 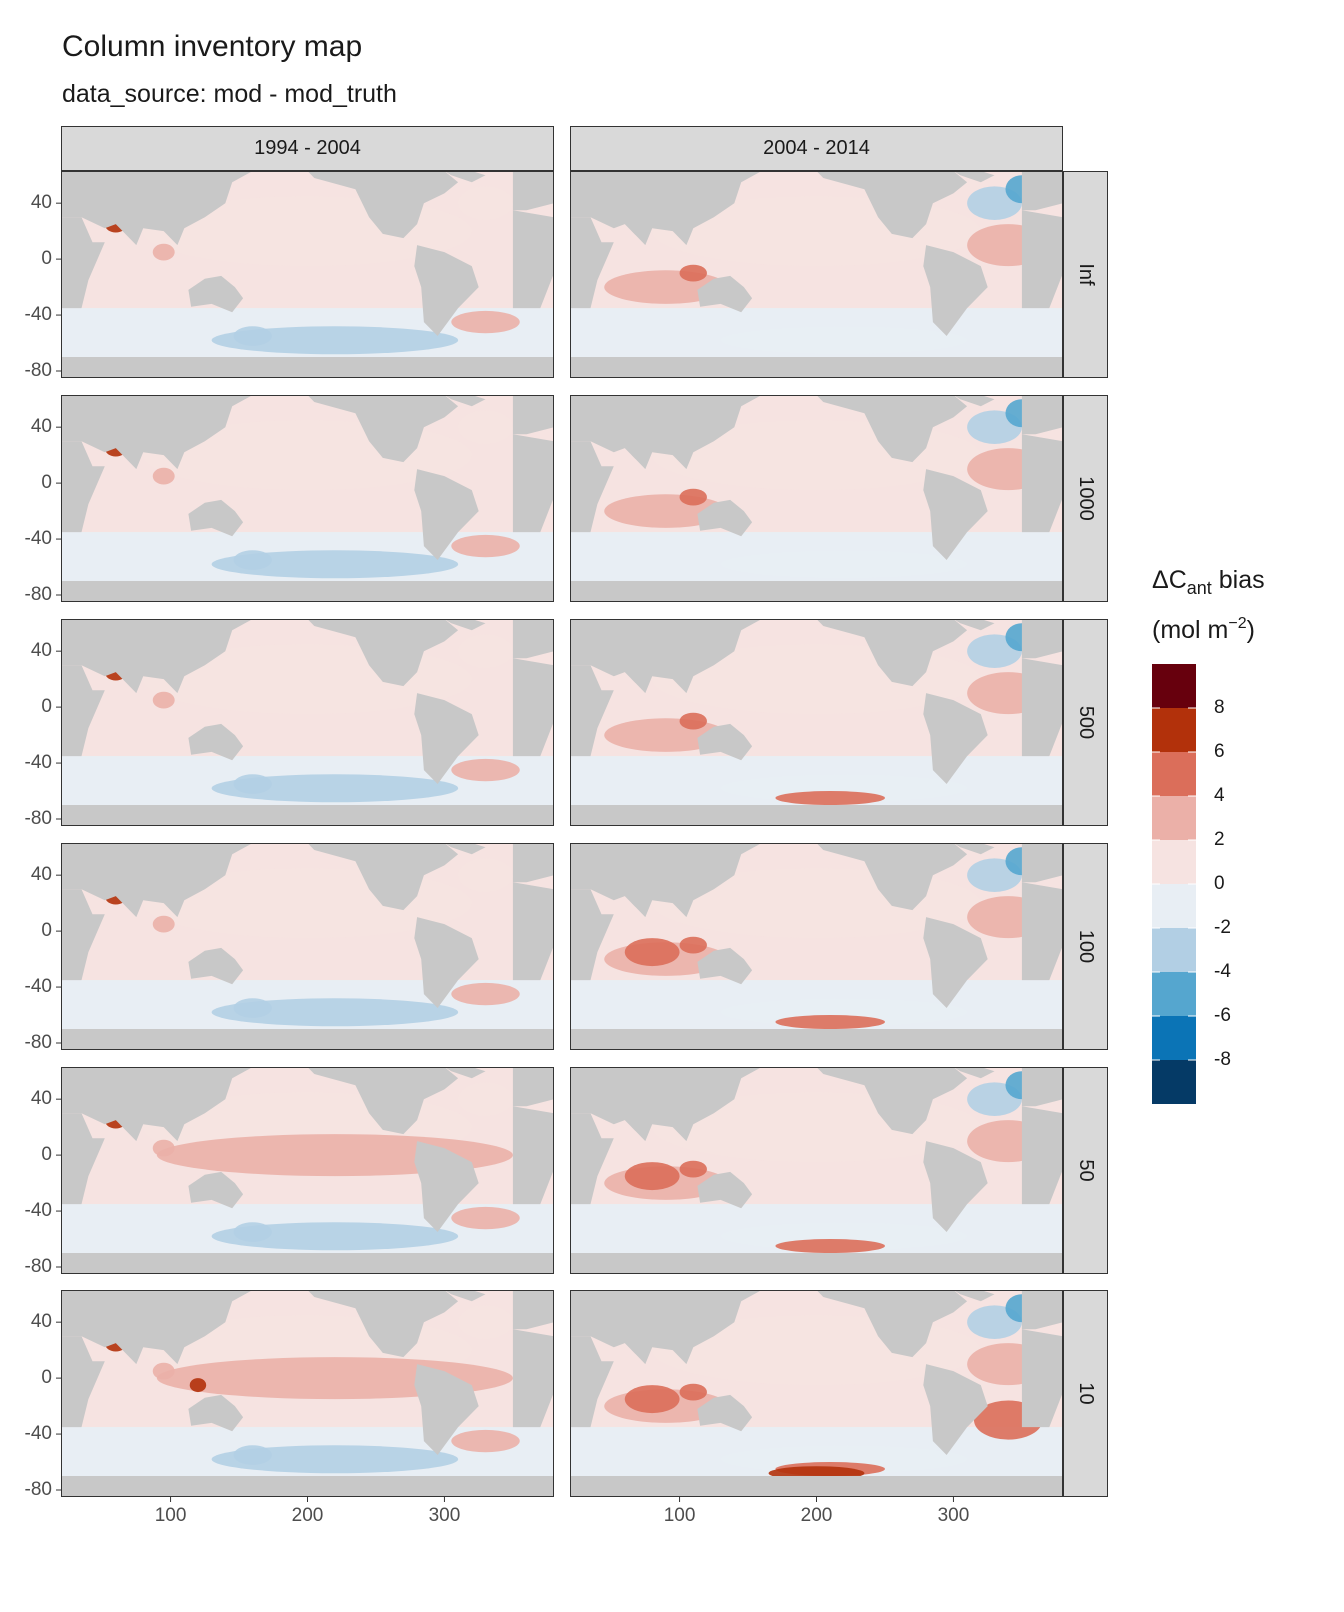 I want to click on legend-label: -6, so click(x=1222, y=1015).